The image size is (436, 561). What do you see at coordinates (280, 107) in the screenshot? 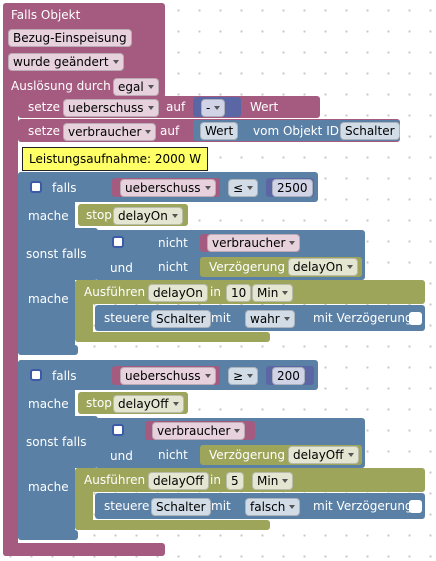
I see `value-block` at bounding box center [280, 107].